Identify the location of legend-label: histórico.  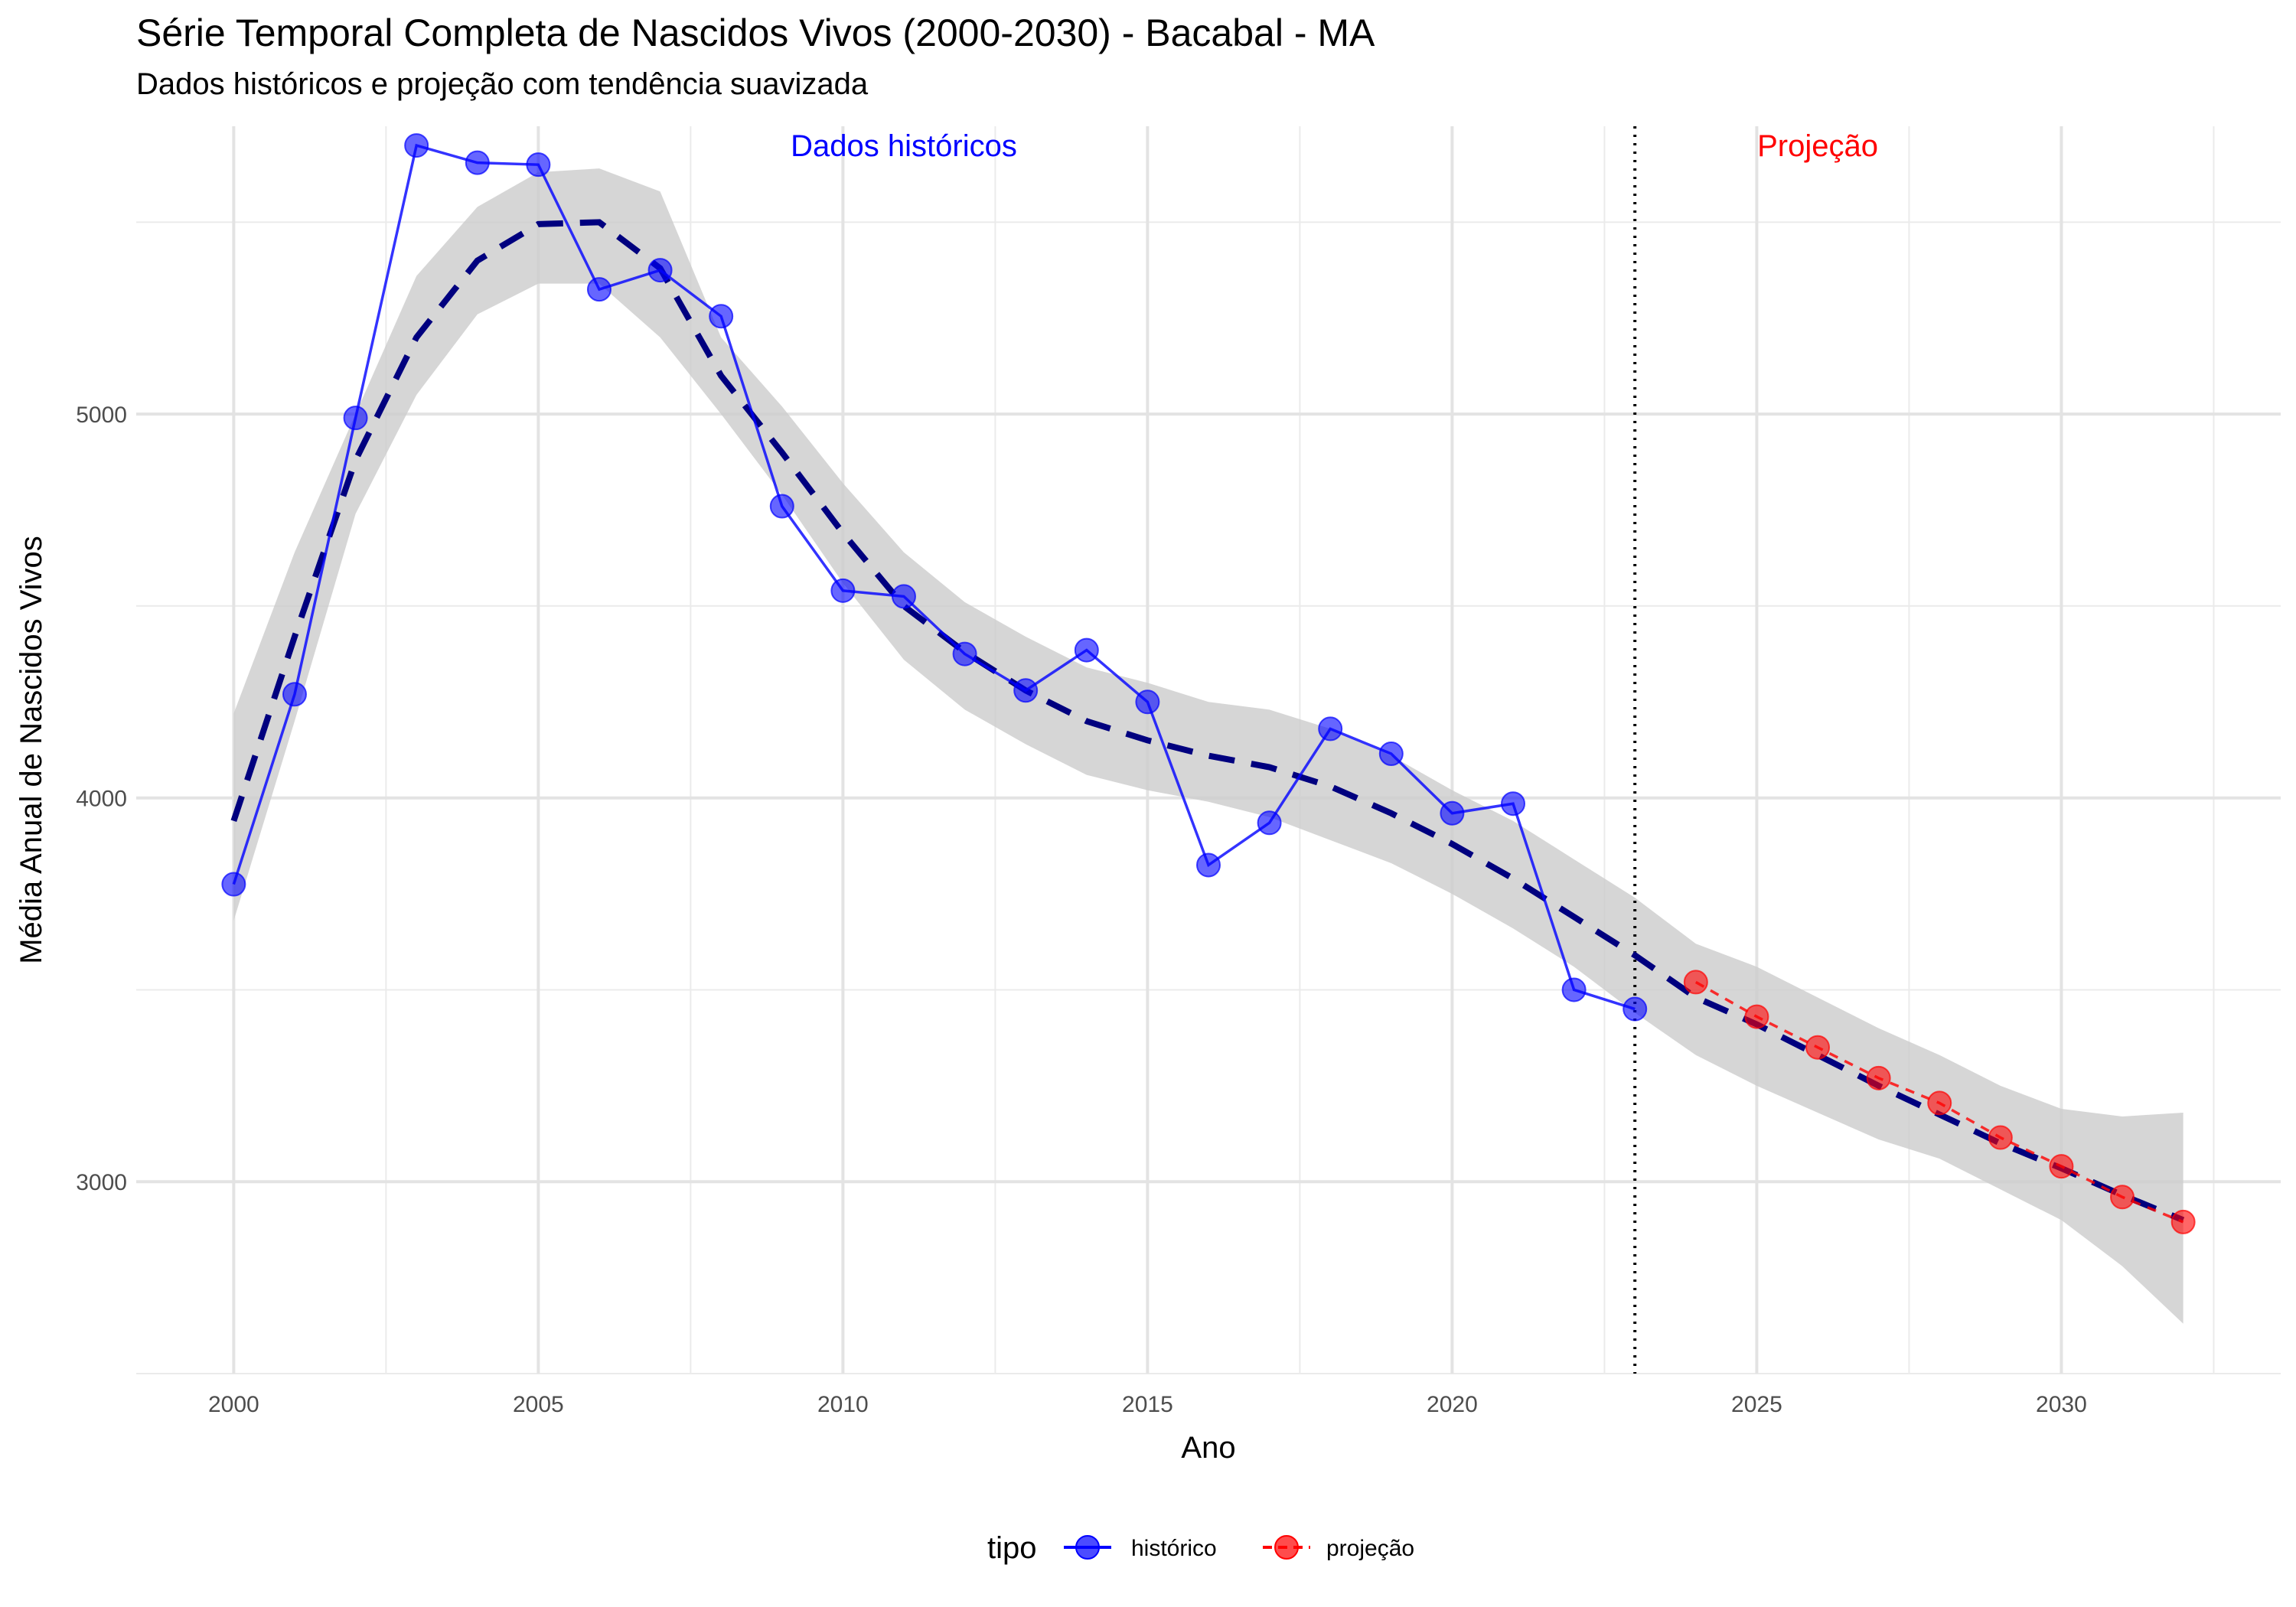
(1174, 1548).